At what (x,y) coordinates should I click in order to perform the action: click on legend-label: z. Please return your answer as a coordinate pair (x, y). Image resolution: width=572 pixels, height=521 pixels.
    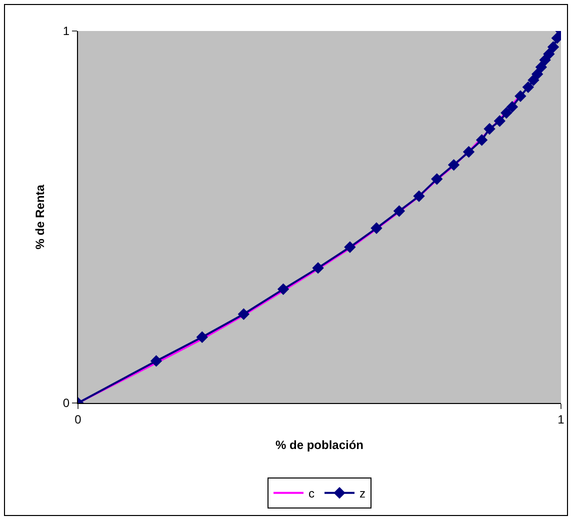
    Looking at the image, I should click on (363, 493).